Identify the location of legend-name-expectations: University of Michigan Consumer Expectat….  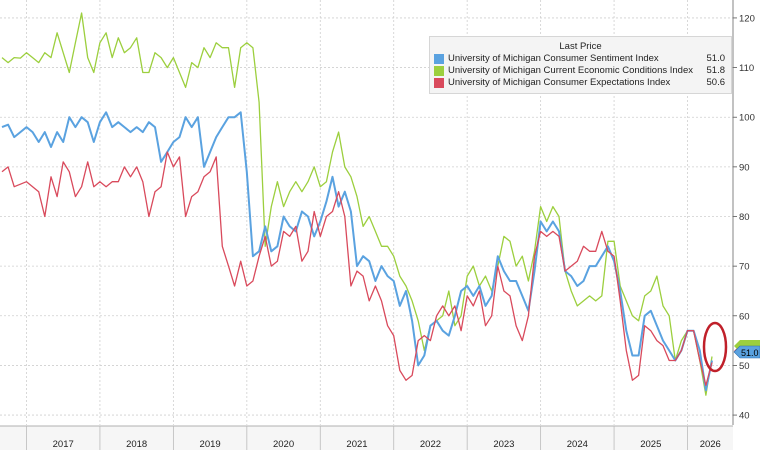
(559, 82).